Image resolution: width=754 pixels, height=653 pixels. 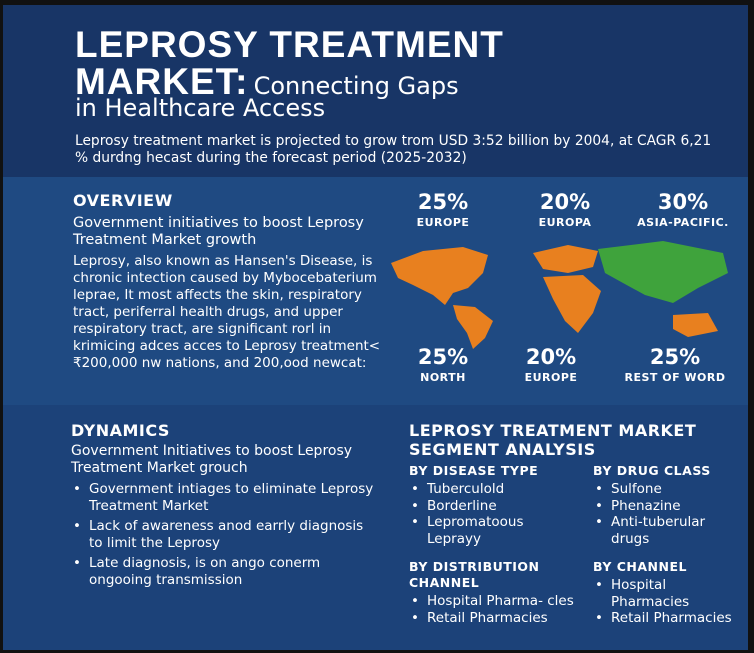 What do you see at coordinates (200, 108) in the screenshot?
I see `title-line3: in Healthcare Access` at bounding box center [200, 108].